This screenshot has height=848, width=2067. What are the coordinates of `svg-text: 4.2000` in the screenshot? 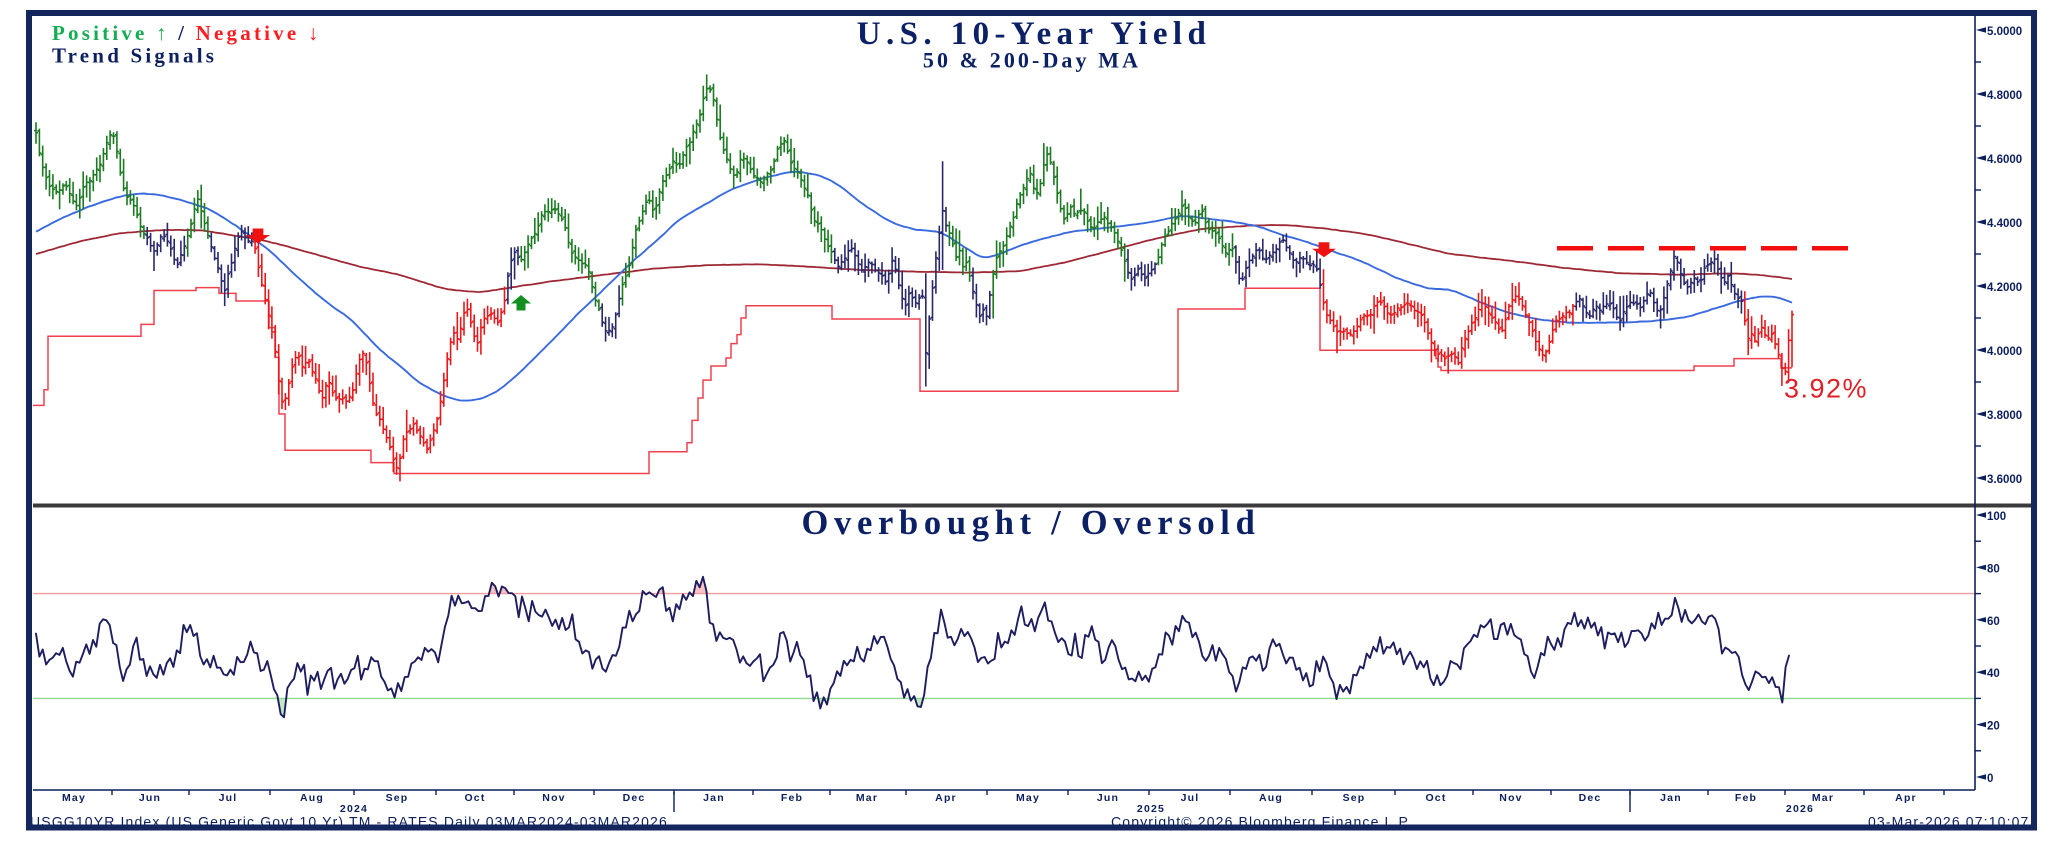 It's located at (2004, 288).